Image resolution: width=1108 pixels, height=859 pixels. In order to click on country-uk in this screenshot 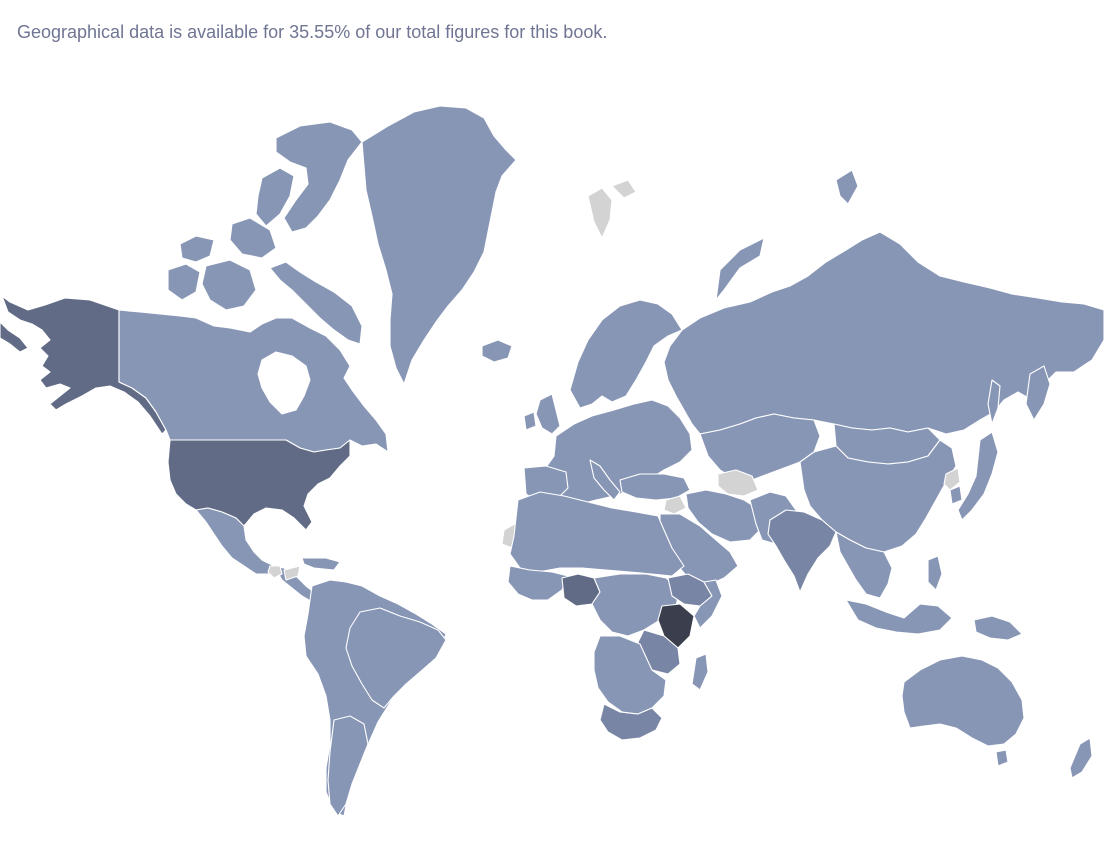, I will do `click(548, 414)`.